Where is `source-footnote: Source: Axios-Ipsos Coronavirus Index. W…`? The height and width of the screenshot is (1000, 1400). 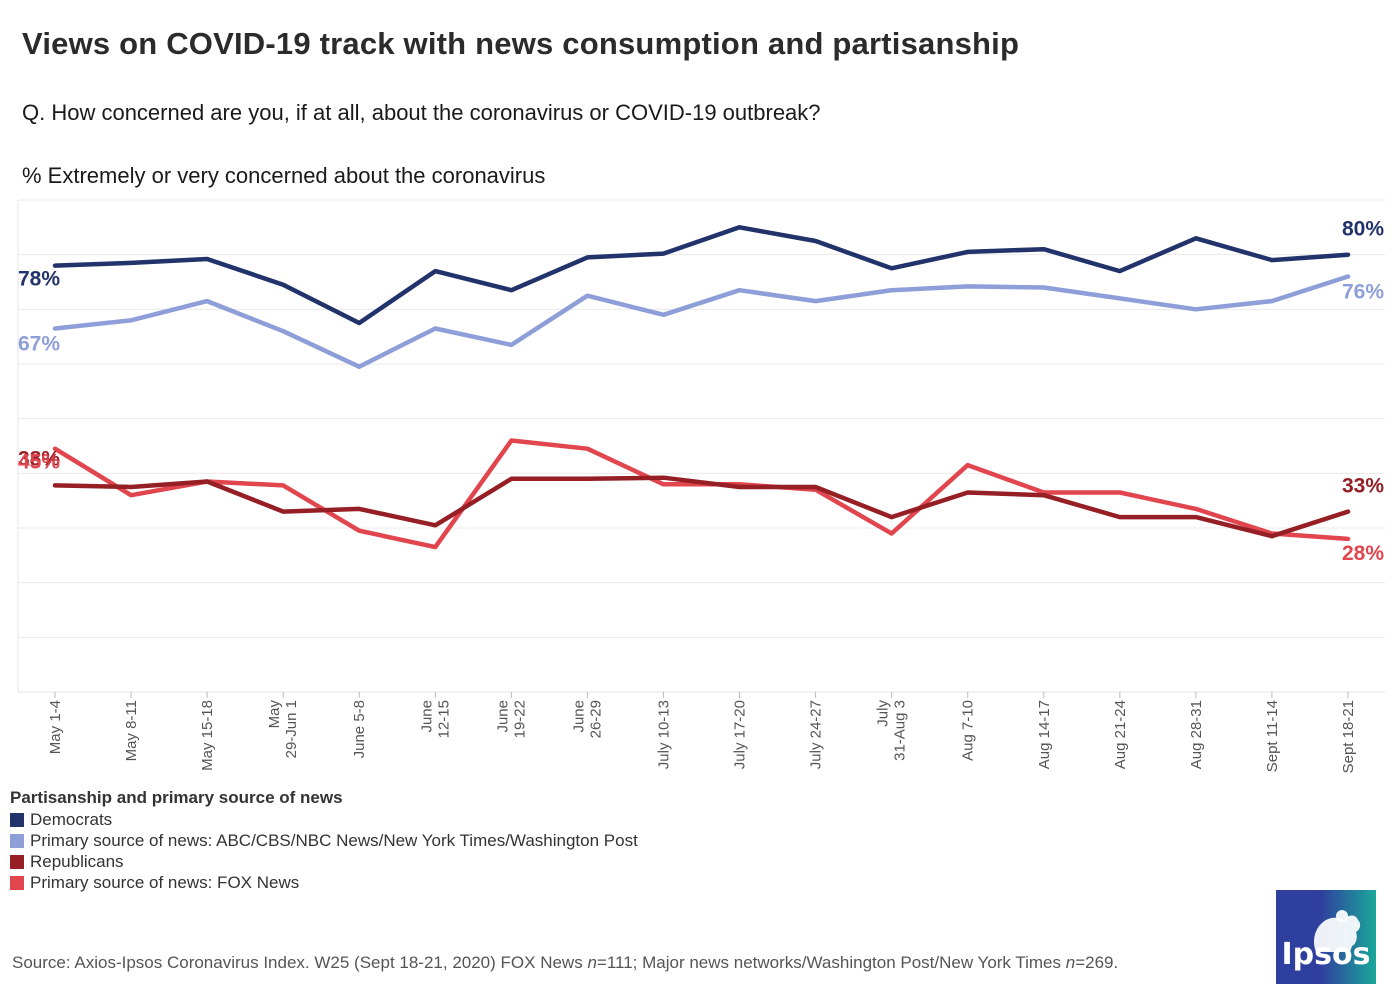
source-footnote: Source: Axios-Ipsos Coronavirus Index. W… is located at coordinates (565, 963).